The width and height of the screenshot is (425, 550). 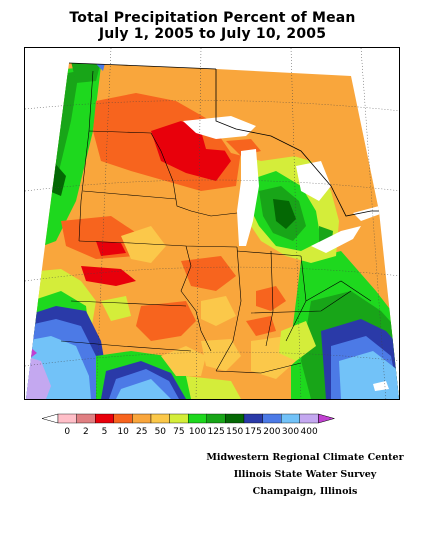 What do you see at coordinates (50, 418) in the screenshot?
I see `legend-swatch-low-arrow` at bounding box center [50, 418].